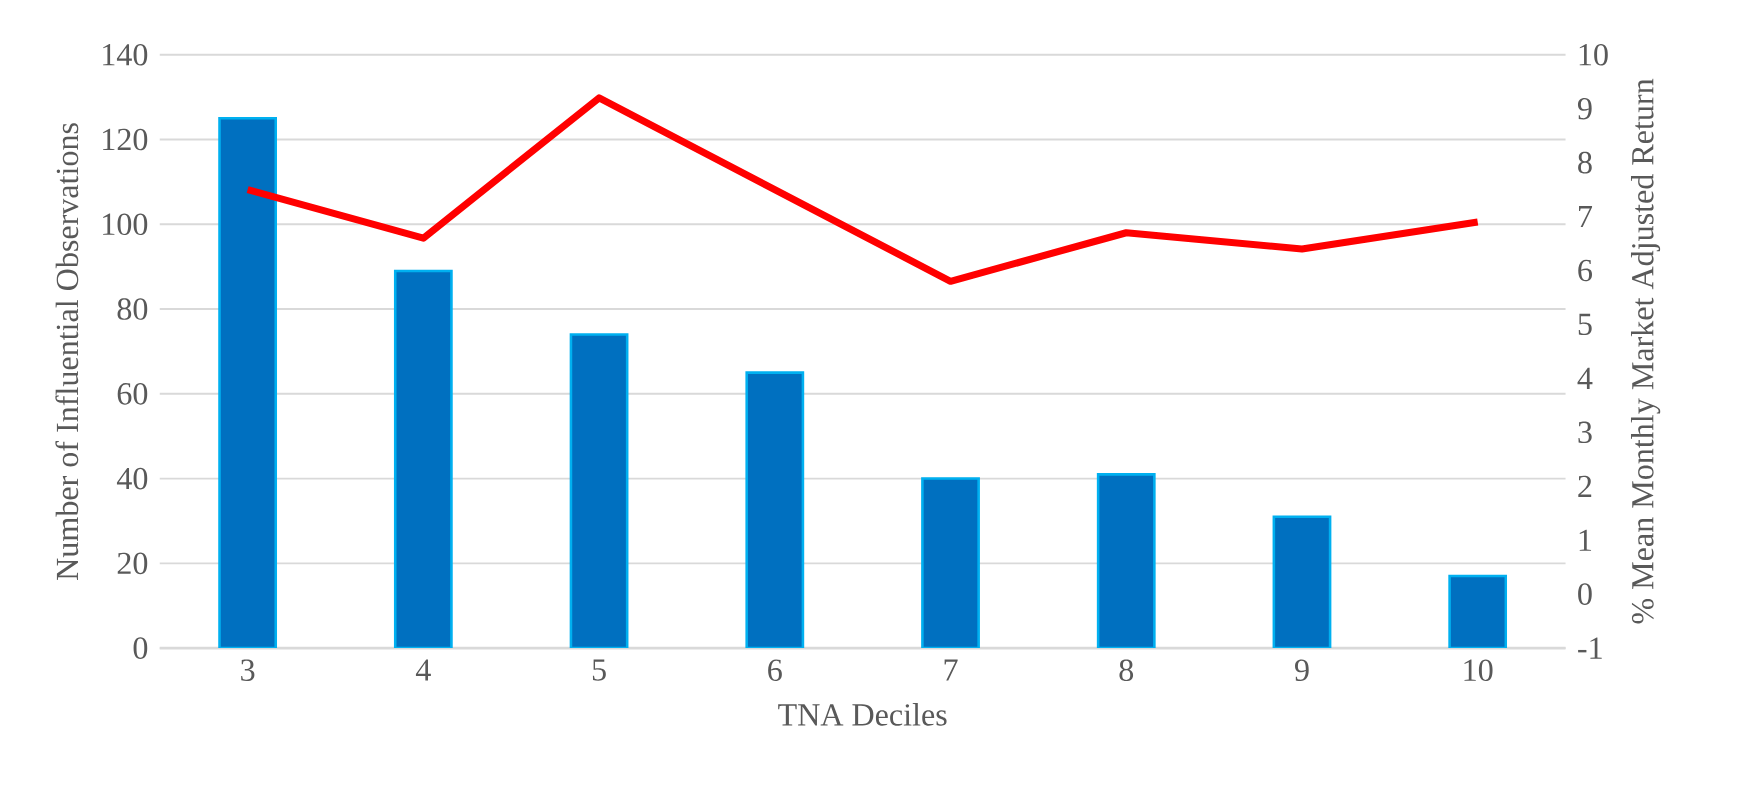  Describe the element at coordinates (1585, 324) in the screenshot. I see `y2-tick-label: 5` at that location.